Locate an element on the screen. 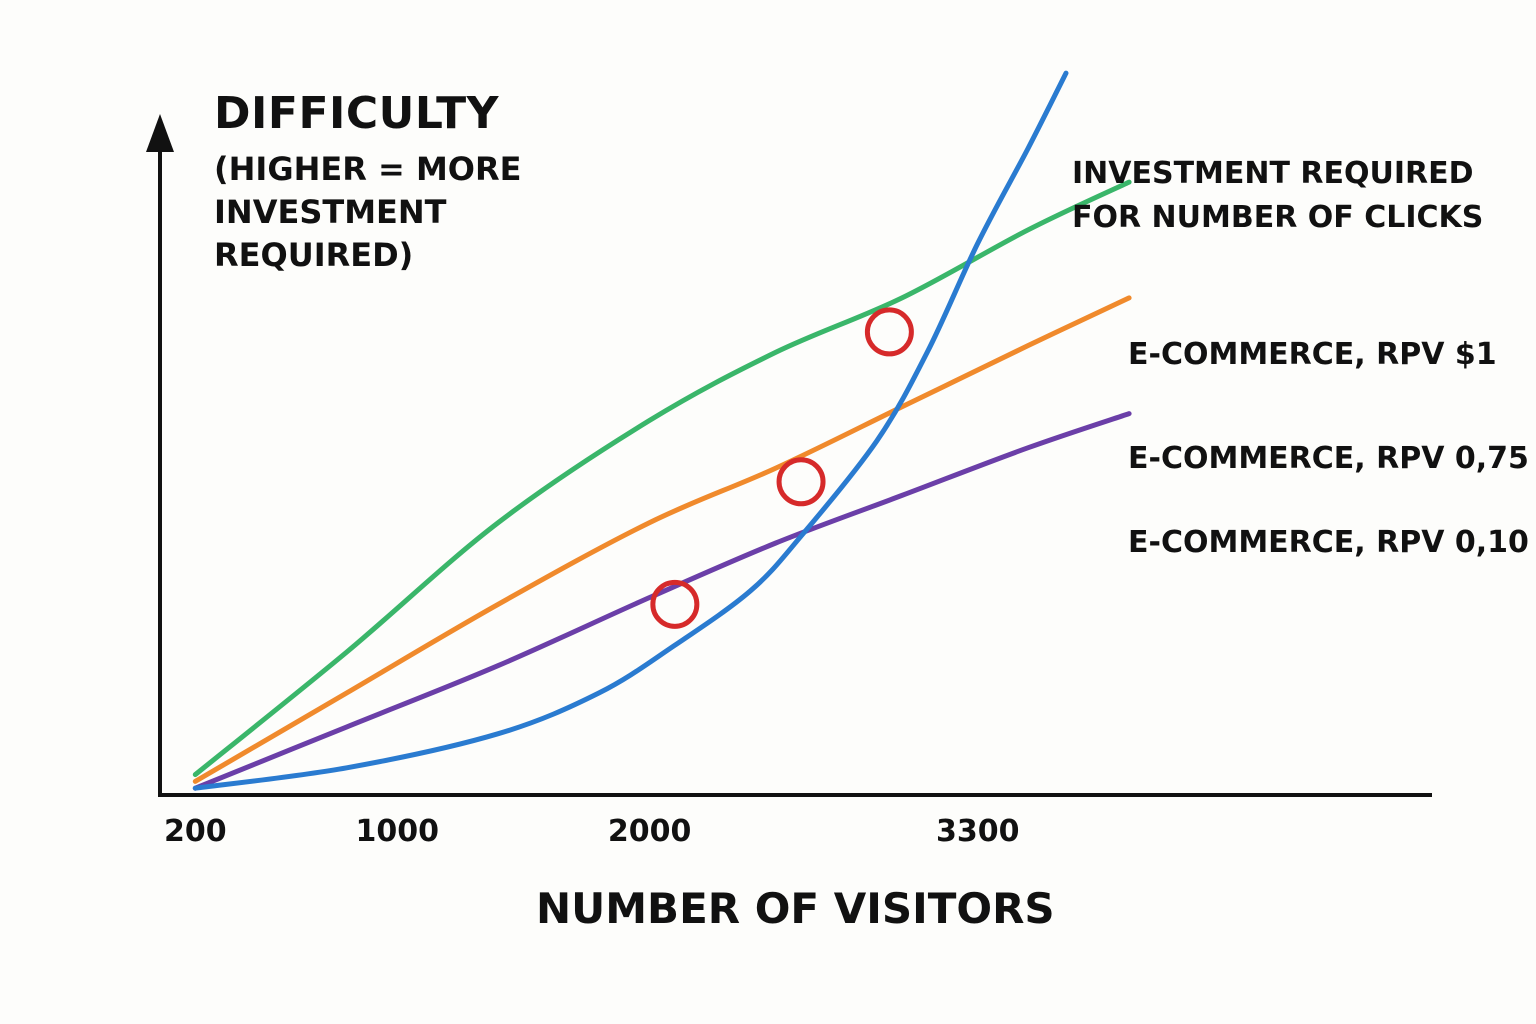 The width and height of the screenshot is (1536, 1024). x-axis-title: NUMBER OF VISITORS is located at coordinates (795, 908).